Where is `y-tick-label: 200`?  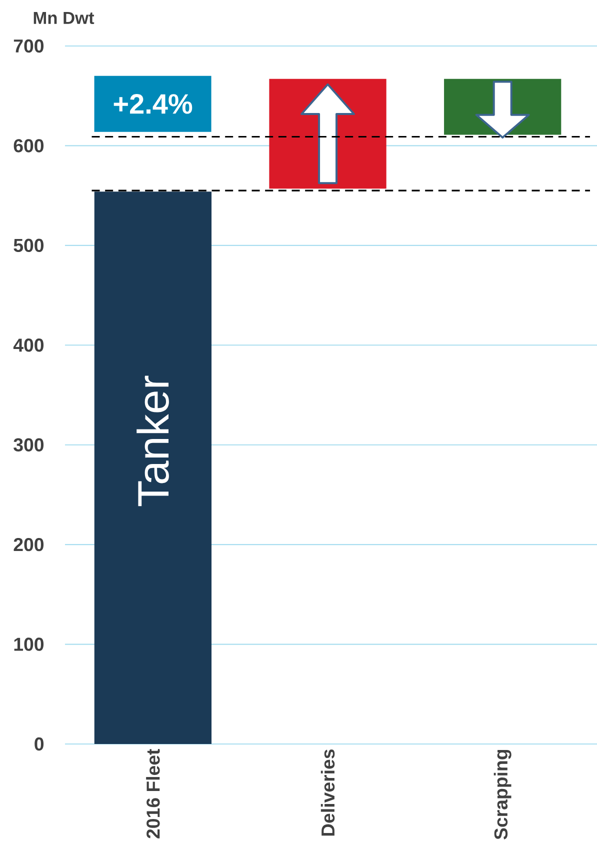
y-tick-label: 200 is located at coordinates (29, 545).